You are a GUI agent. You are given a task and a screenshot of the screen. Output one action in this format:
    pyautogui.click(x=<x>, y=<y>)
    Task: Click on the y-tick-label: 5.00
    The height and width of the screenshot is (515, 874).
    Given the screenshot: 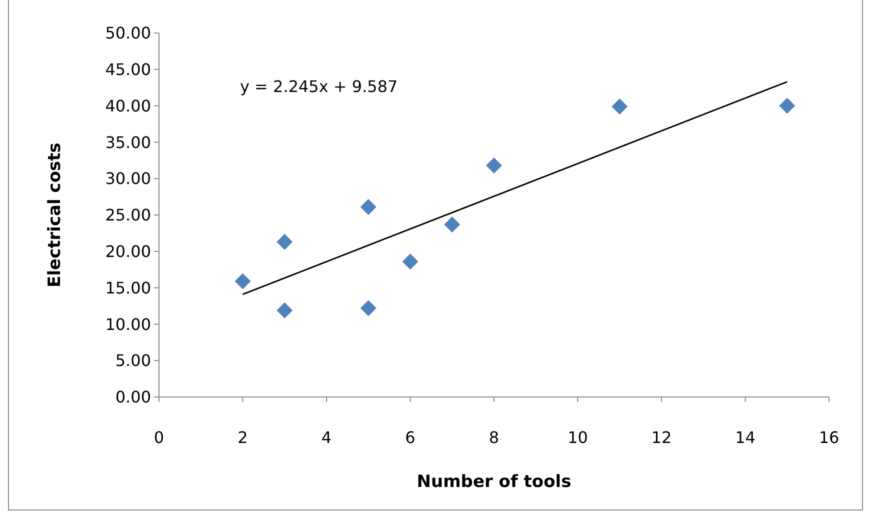 What is the action you would take?
    pyautogui.click(x=133, y=360)
    